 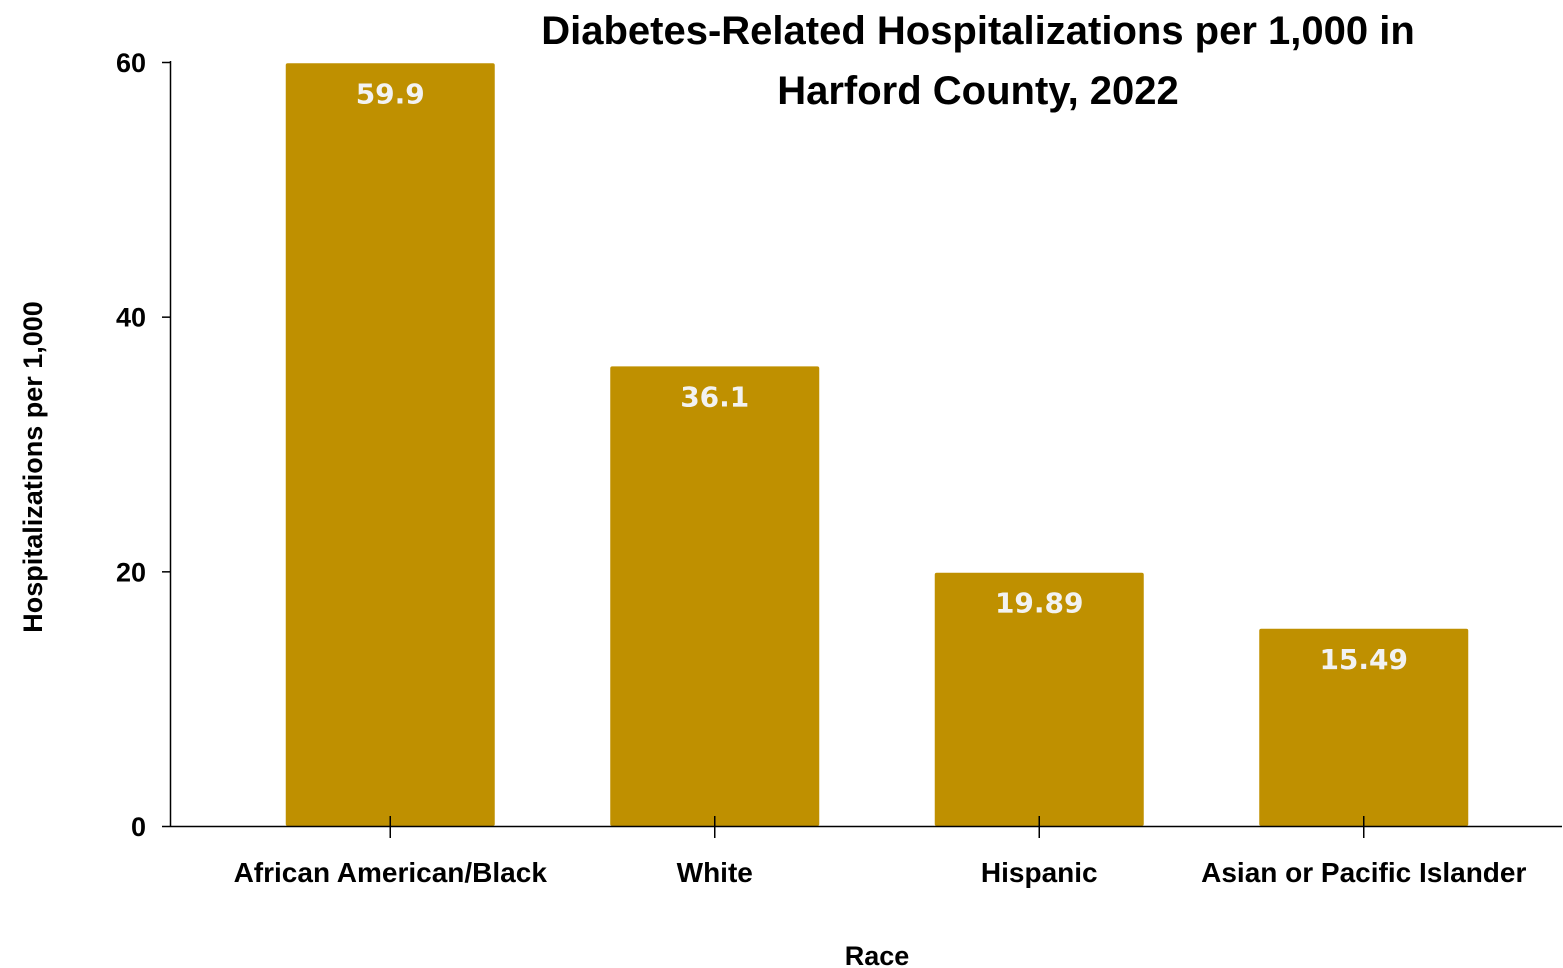 I want to click on x-tick-label-3: Hispanic, so click(x=1039, y=872).